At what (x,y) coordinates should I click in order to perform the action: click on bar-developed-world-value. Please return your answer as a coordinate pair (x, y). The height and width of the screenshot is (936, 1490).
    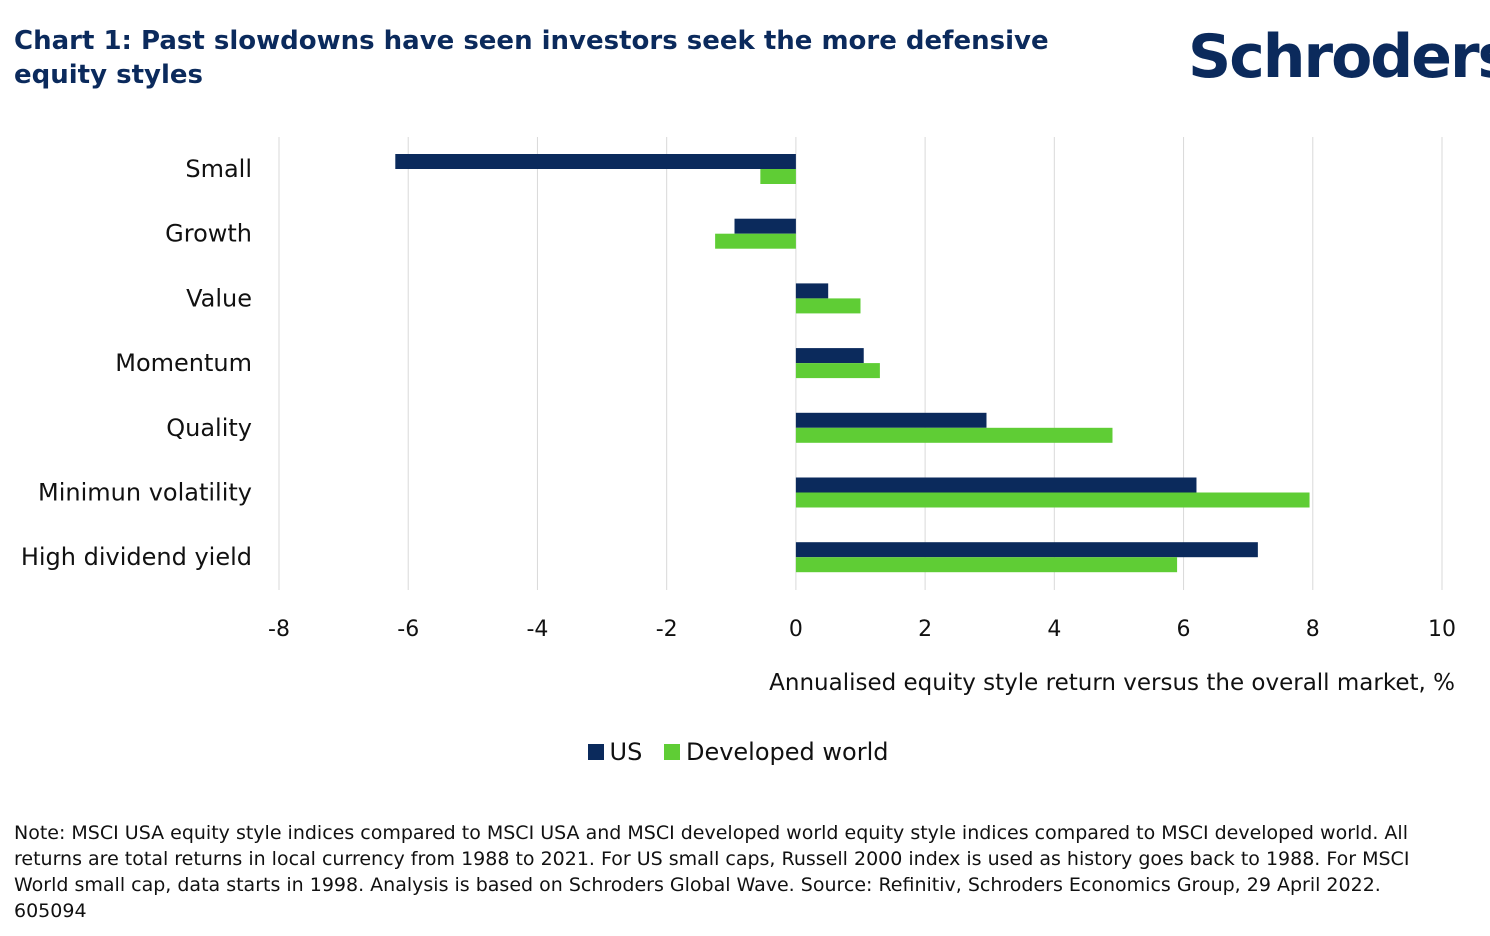
    Looking at the image, I should click on (828, 306).